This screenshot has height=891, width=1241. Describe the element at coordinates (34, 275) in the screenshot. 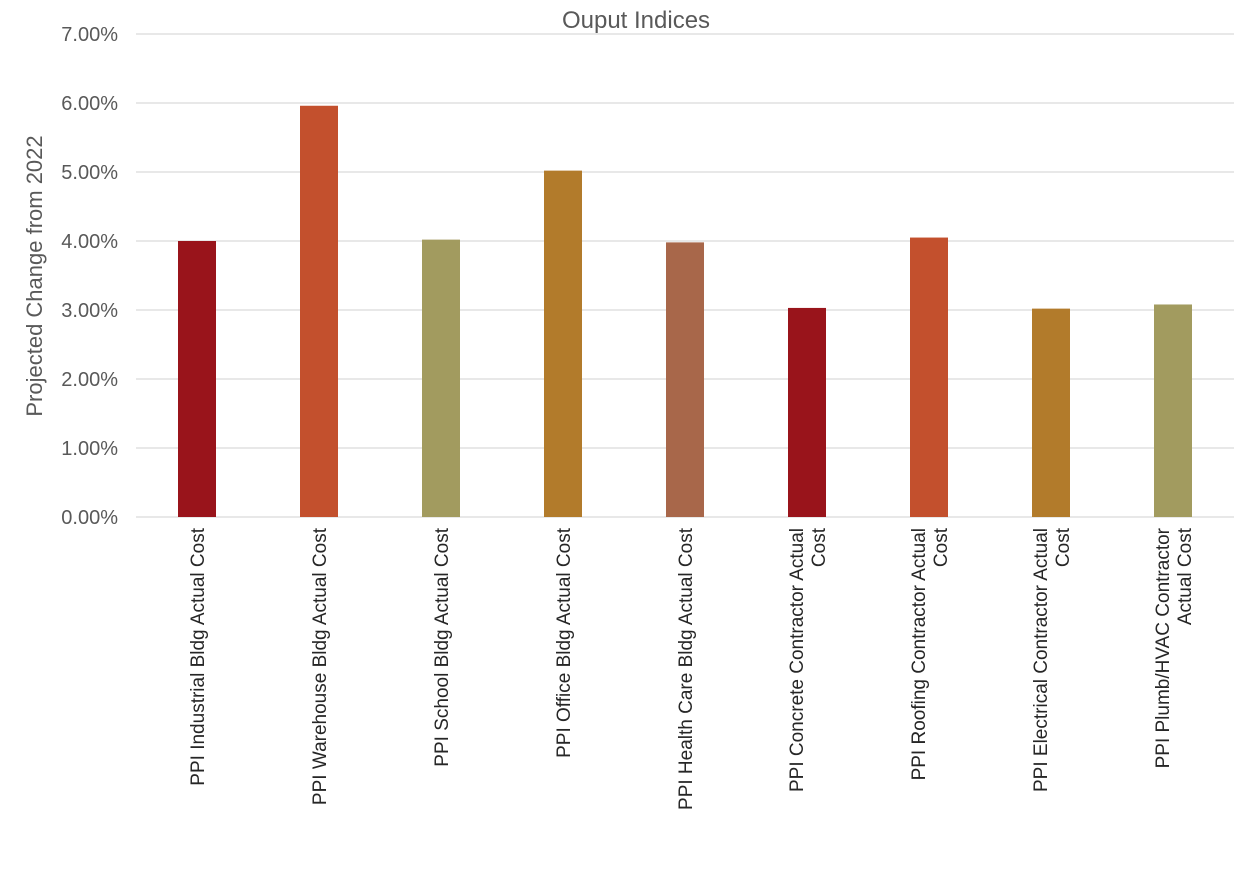

I see `y-axis-label: Projected Change from 2022` at that location.